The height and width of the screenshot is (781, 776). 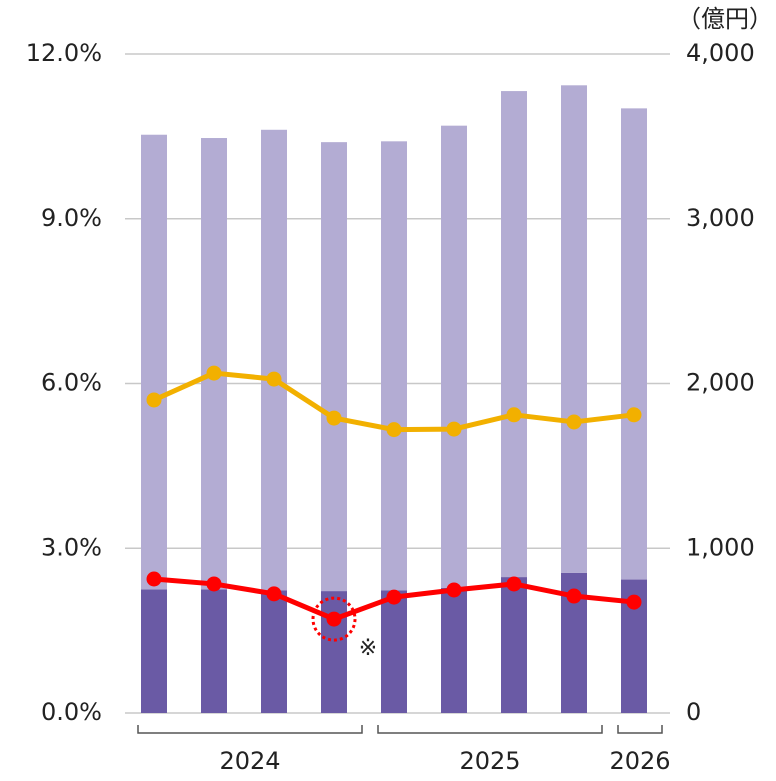 I want to click on y2-unit: （億円）, so click(x=725, y=19).